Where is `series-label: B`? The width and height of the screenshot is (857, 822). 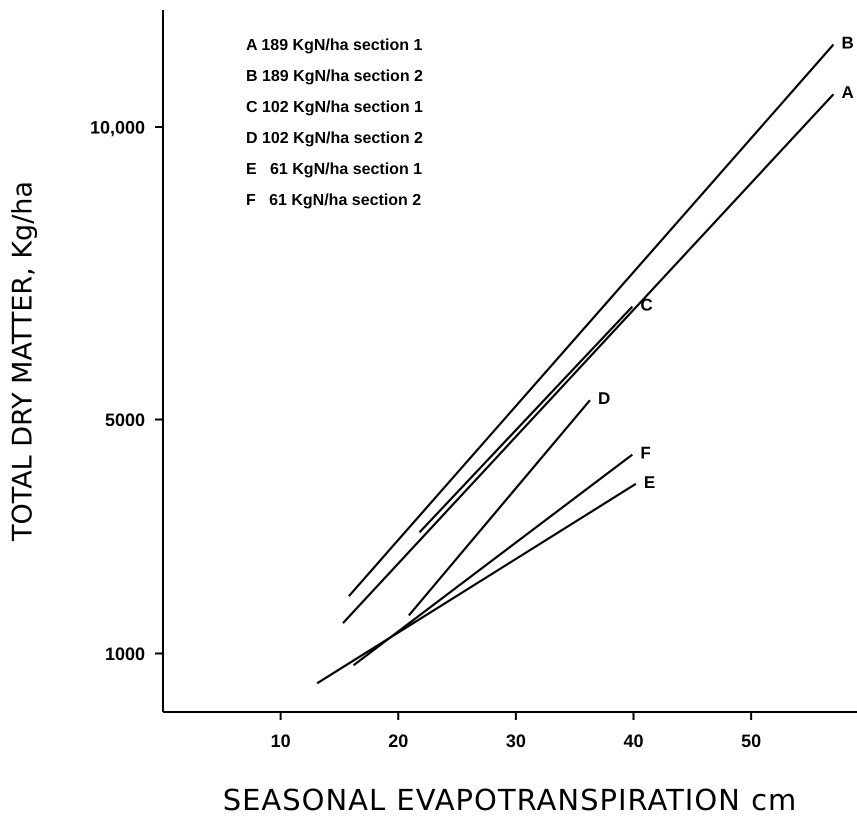
series-label: B is located at coordinates (847, 43).